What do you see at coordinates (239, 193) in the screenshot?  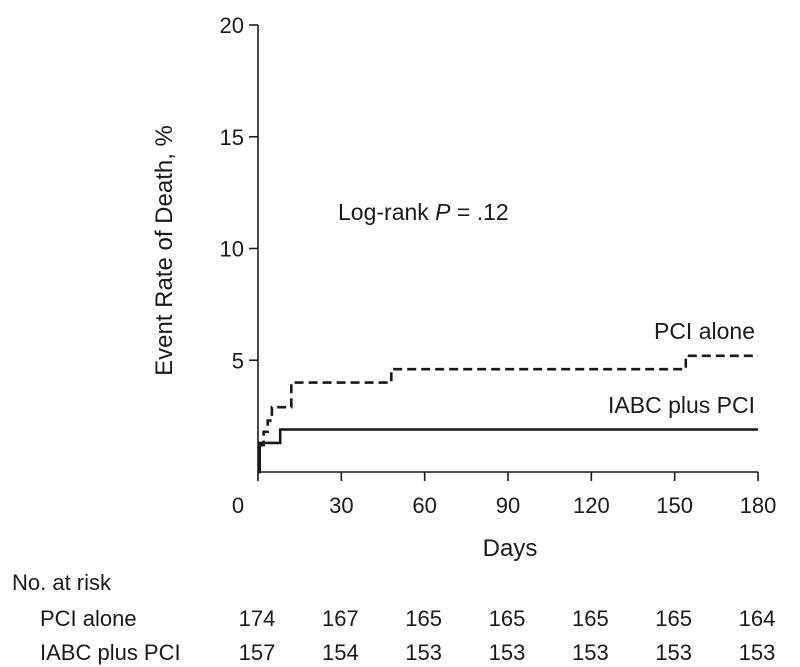 I see `y-ticks: 5 10 15 20` at bounding box center [239, 193].